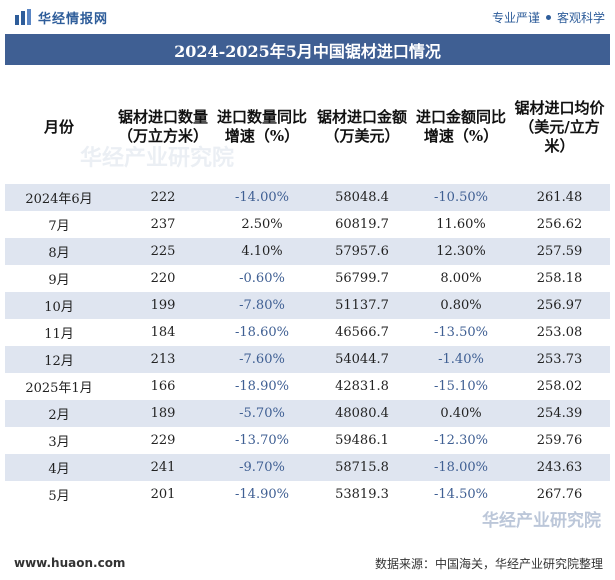 The image size is (615, 580). What do you see at coordinates (461, 467) in the screenshot?
I see `table-cell: -18.00%` at bounding box center [461, 467].